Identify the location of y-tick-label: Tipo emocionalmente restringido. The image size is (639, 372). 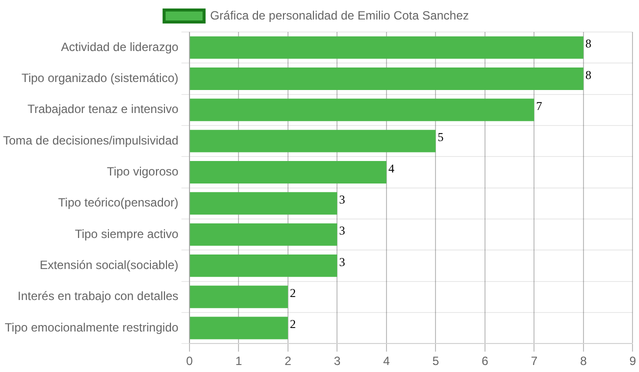
(91, 327).